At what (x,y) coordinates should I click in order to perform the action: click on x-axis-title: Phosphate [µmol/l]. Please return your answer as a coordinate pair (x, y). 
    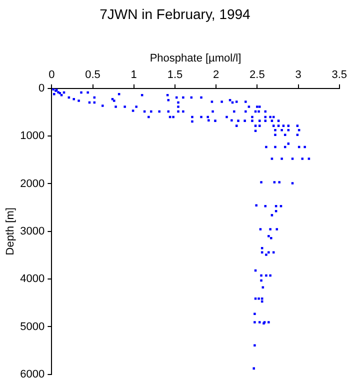
    Looking at the image, I should click on (196, 58).